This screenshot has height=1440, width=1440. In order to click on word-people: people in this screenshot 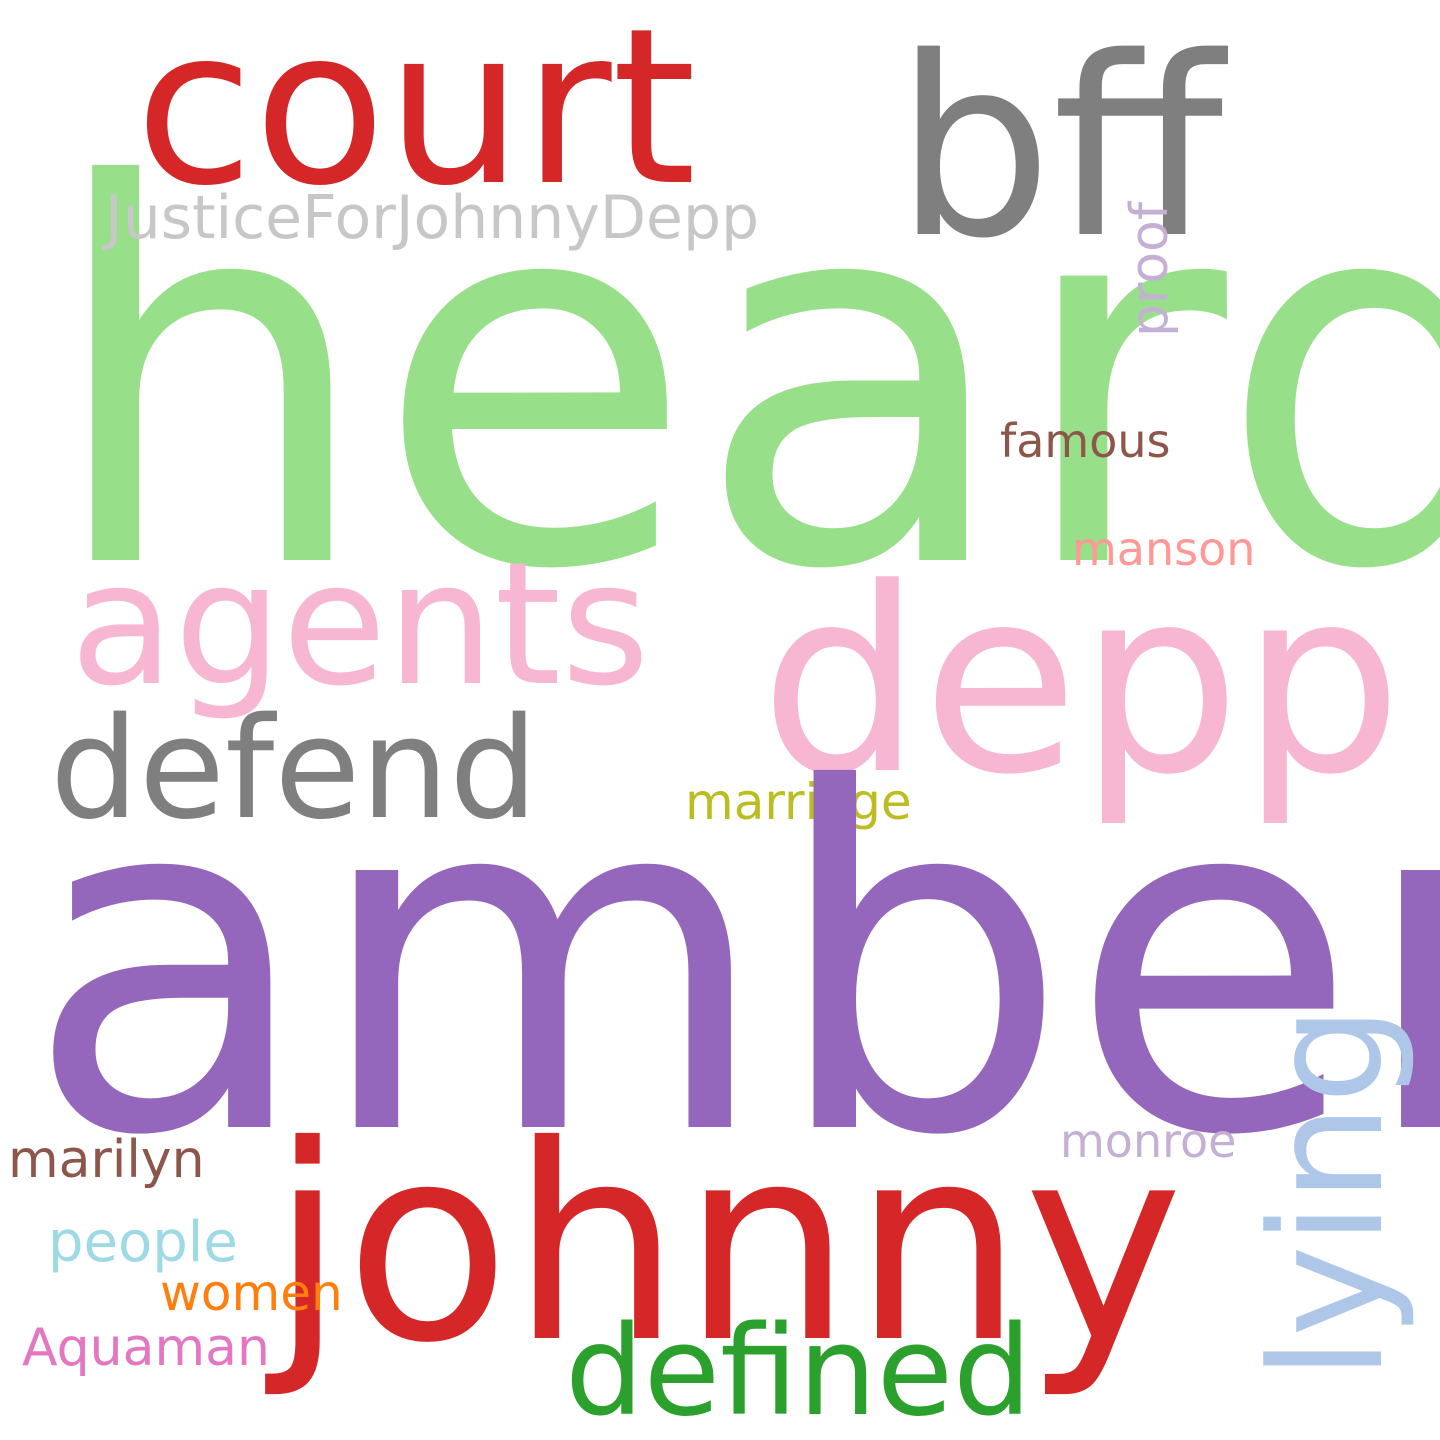, I will do `click(143, 1242)`.